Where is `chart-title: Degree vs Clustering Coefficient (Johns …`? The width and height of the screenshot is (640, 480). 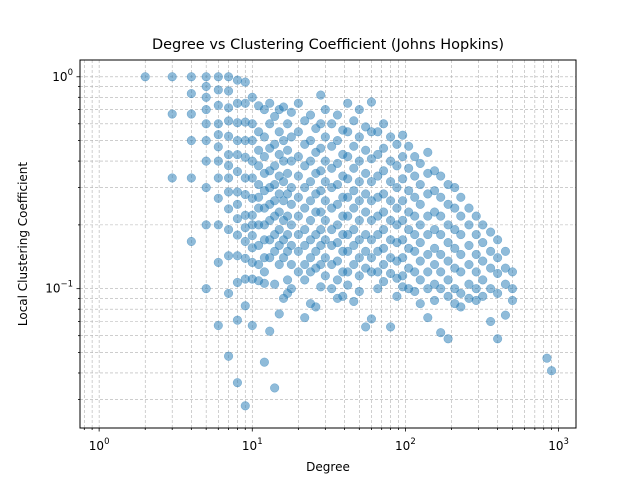 chart-title: Degree vs Clustering Coefficient (Johns … is located at coordinates (328, 45).